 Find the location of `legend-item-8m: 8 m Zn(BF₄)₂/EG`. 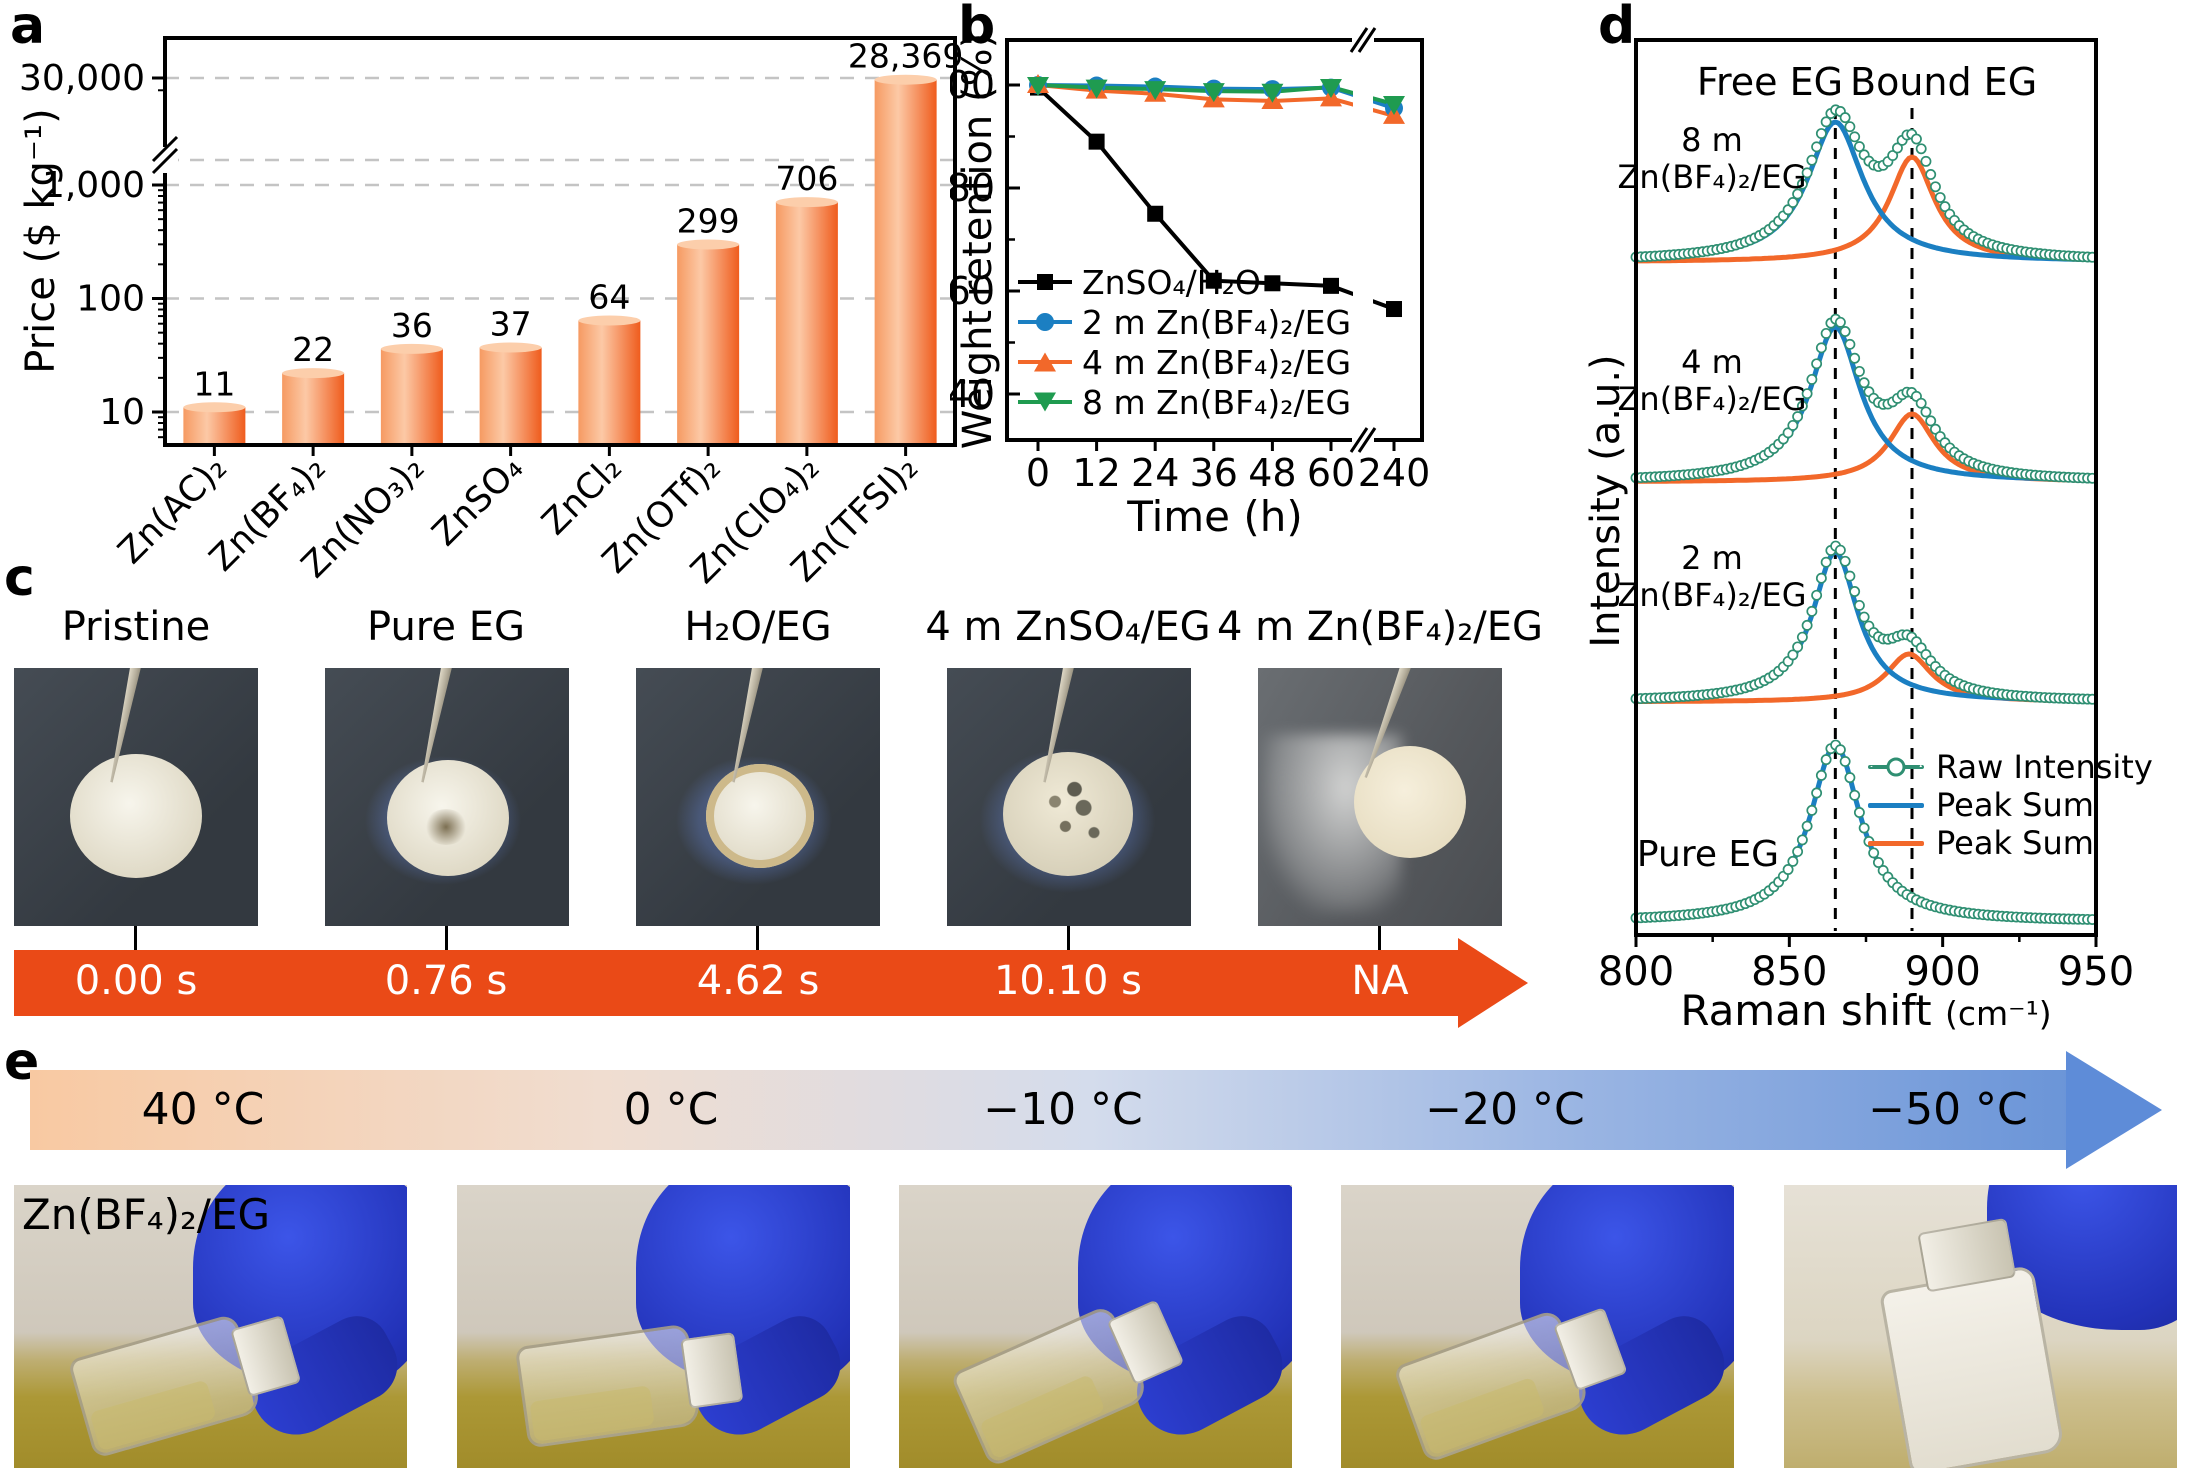

legend-item-8m: 8 m Zn(BF₄)₂/EG is located at coordinates (1184, 402).